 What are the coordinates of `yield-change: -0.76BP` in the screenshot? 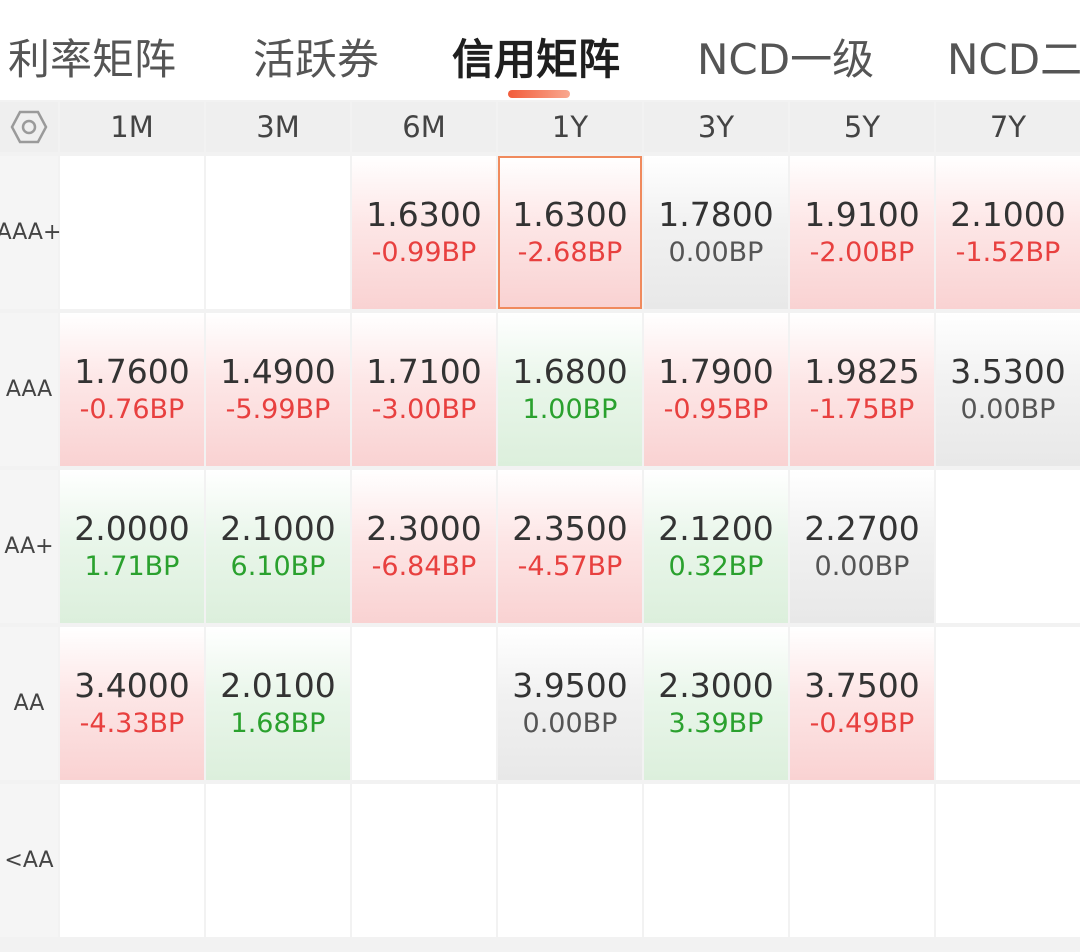 It's located at (132, 409).